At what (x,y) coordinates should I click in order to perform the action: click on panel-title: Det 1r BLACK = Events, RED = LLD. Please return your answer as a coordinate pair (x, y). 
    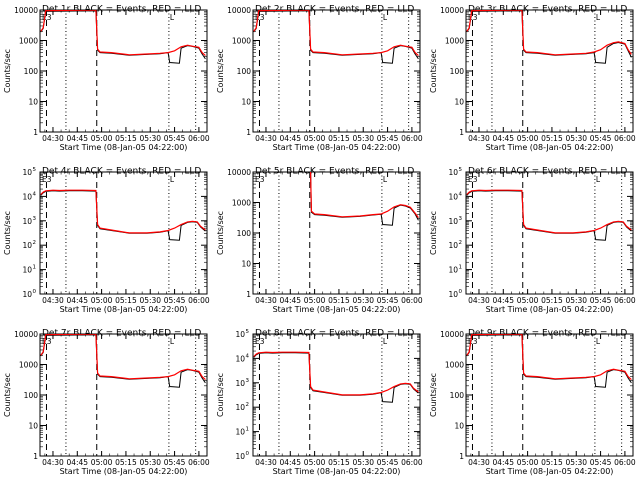
    Looking at the image, I should click on (121, 10).